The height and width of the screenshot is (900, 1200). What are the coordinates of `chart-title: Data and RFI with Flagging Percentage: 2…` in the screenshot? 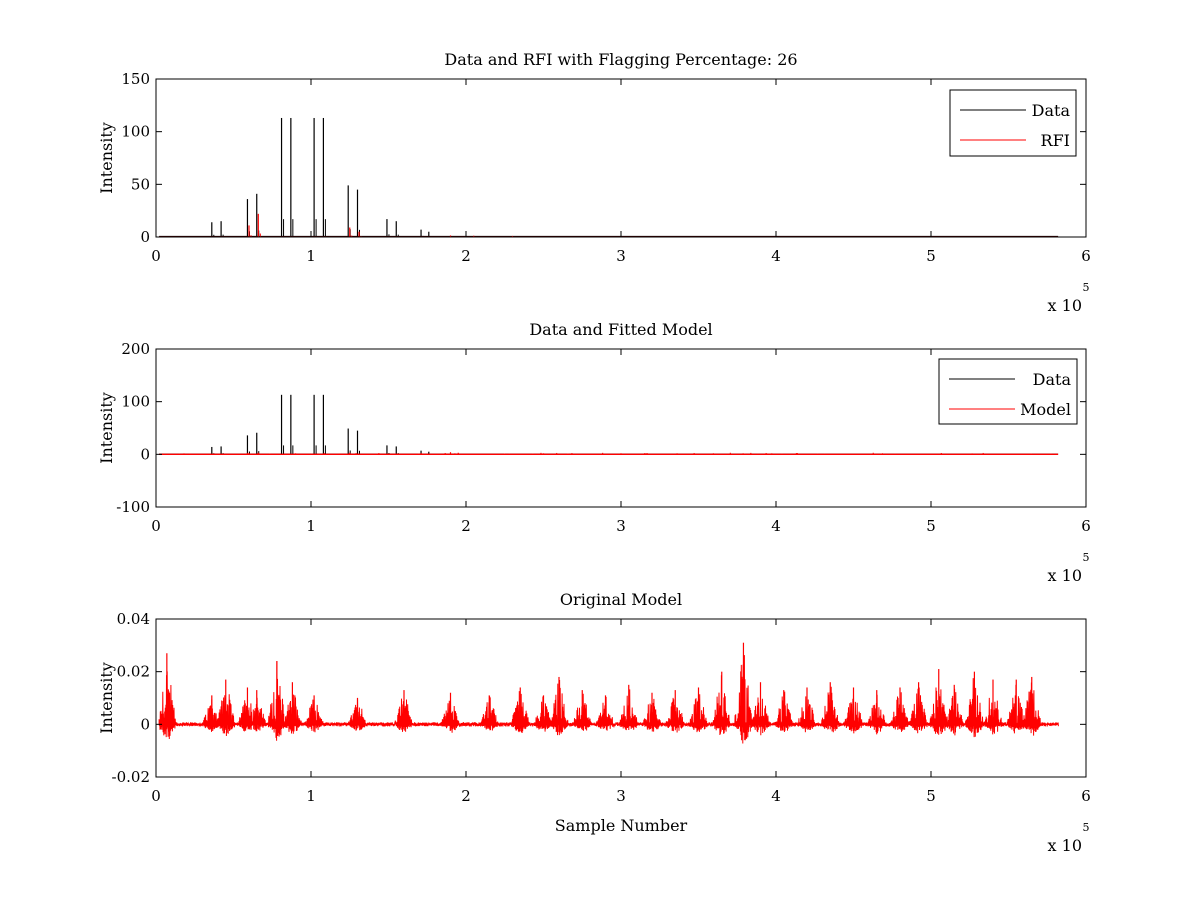 It's located at (620, 59).